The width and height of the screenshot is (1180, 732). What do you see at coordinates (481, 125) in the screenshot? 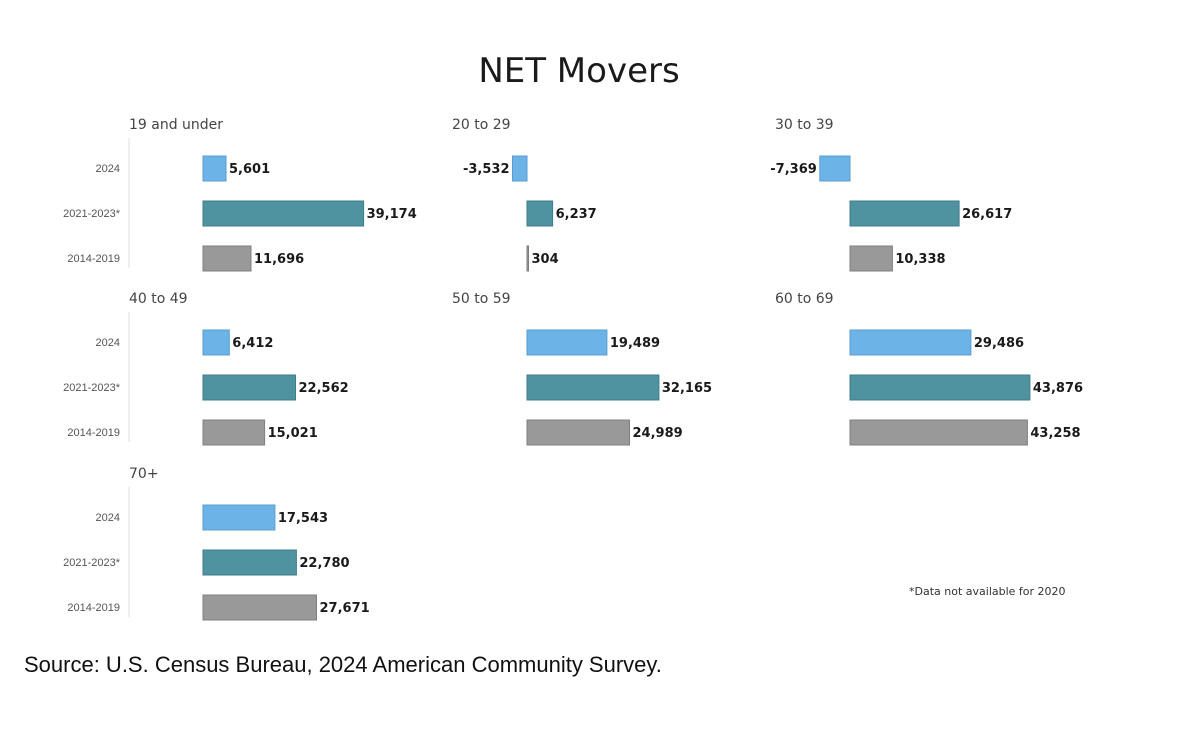
I see `panel-title: 20 to 29` at bounding box center [481, 125].